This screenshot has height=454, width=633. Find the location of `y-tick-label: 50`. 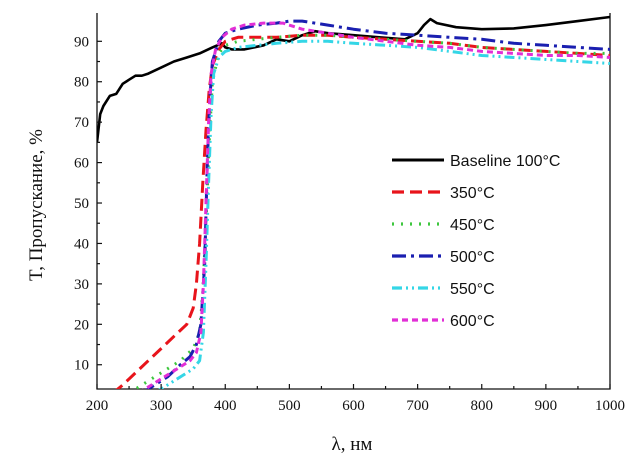

y-tick-label: 50 is located at coordinates (81, 204).